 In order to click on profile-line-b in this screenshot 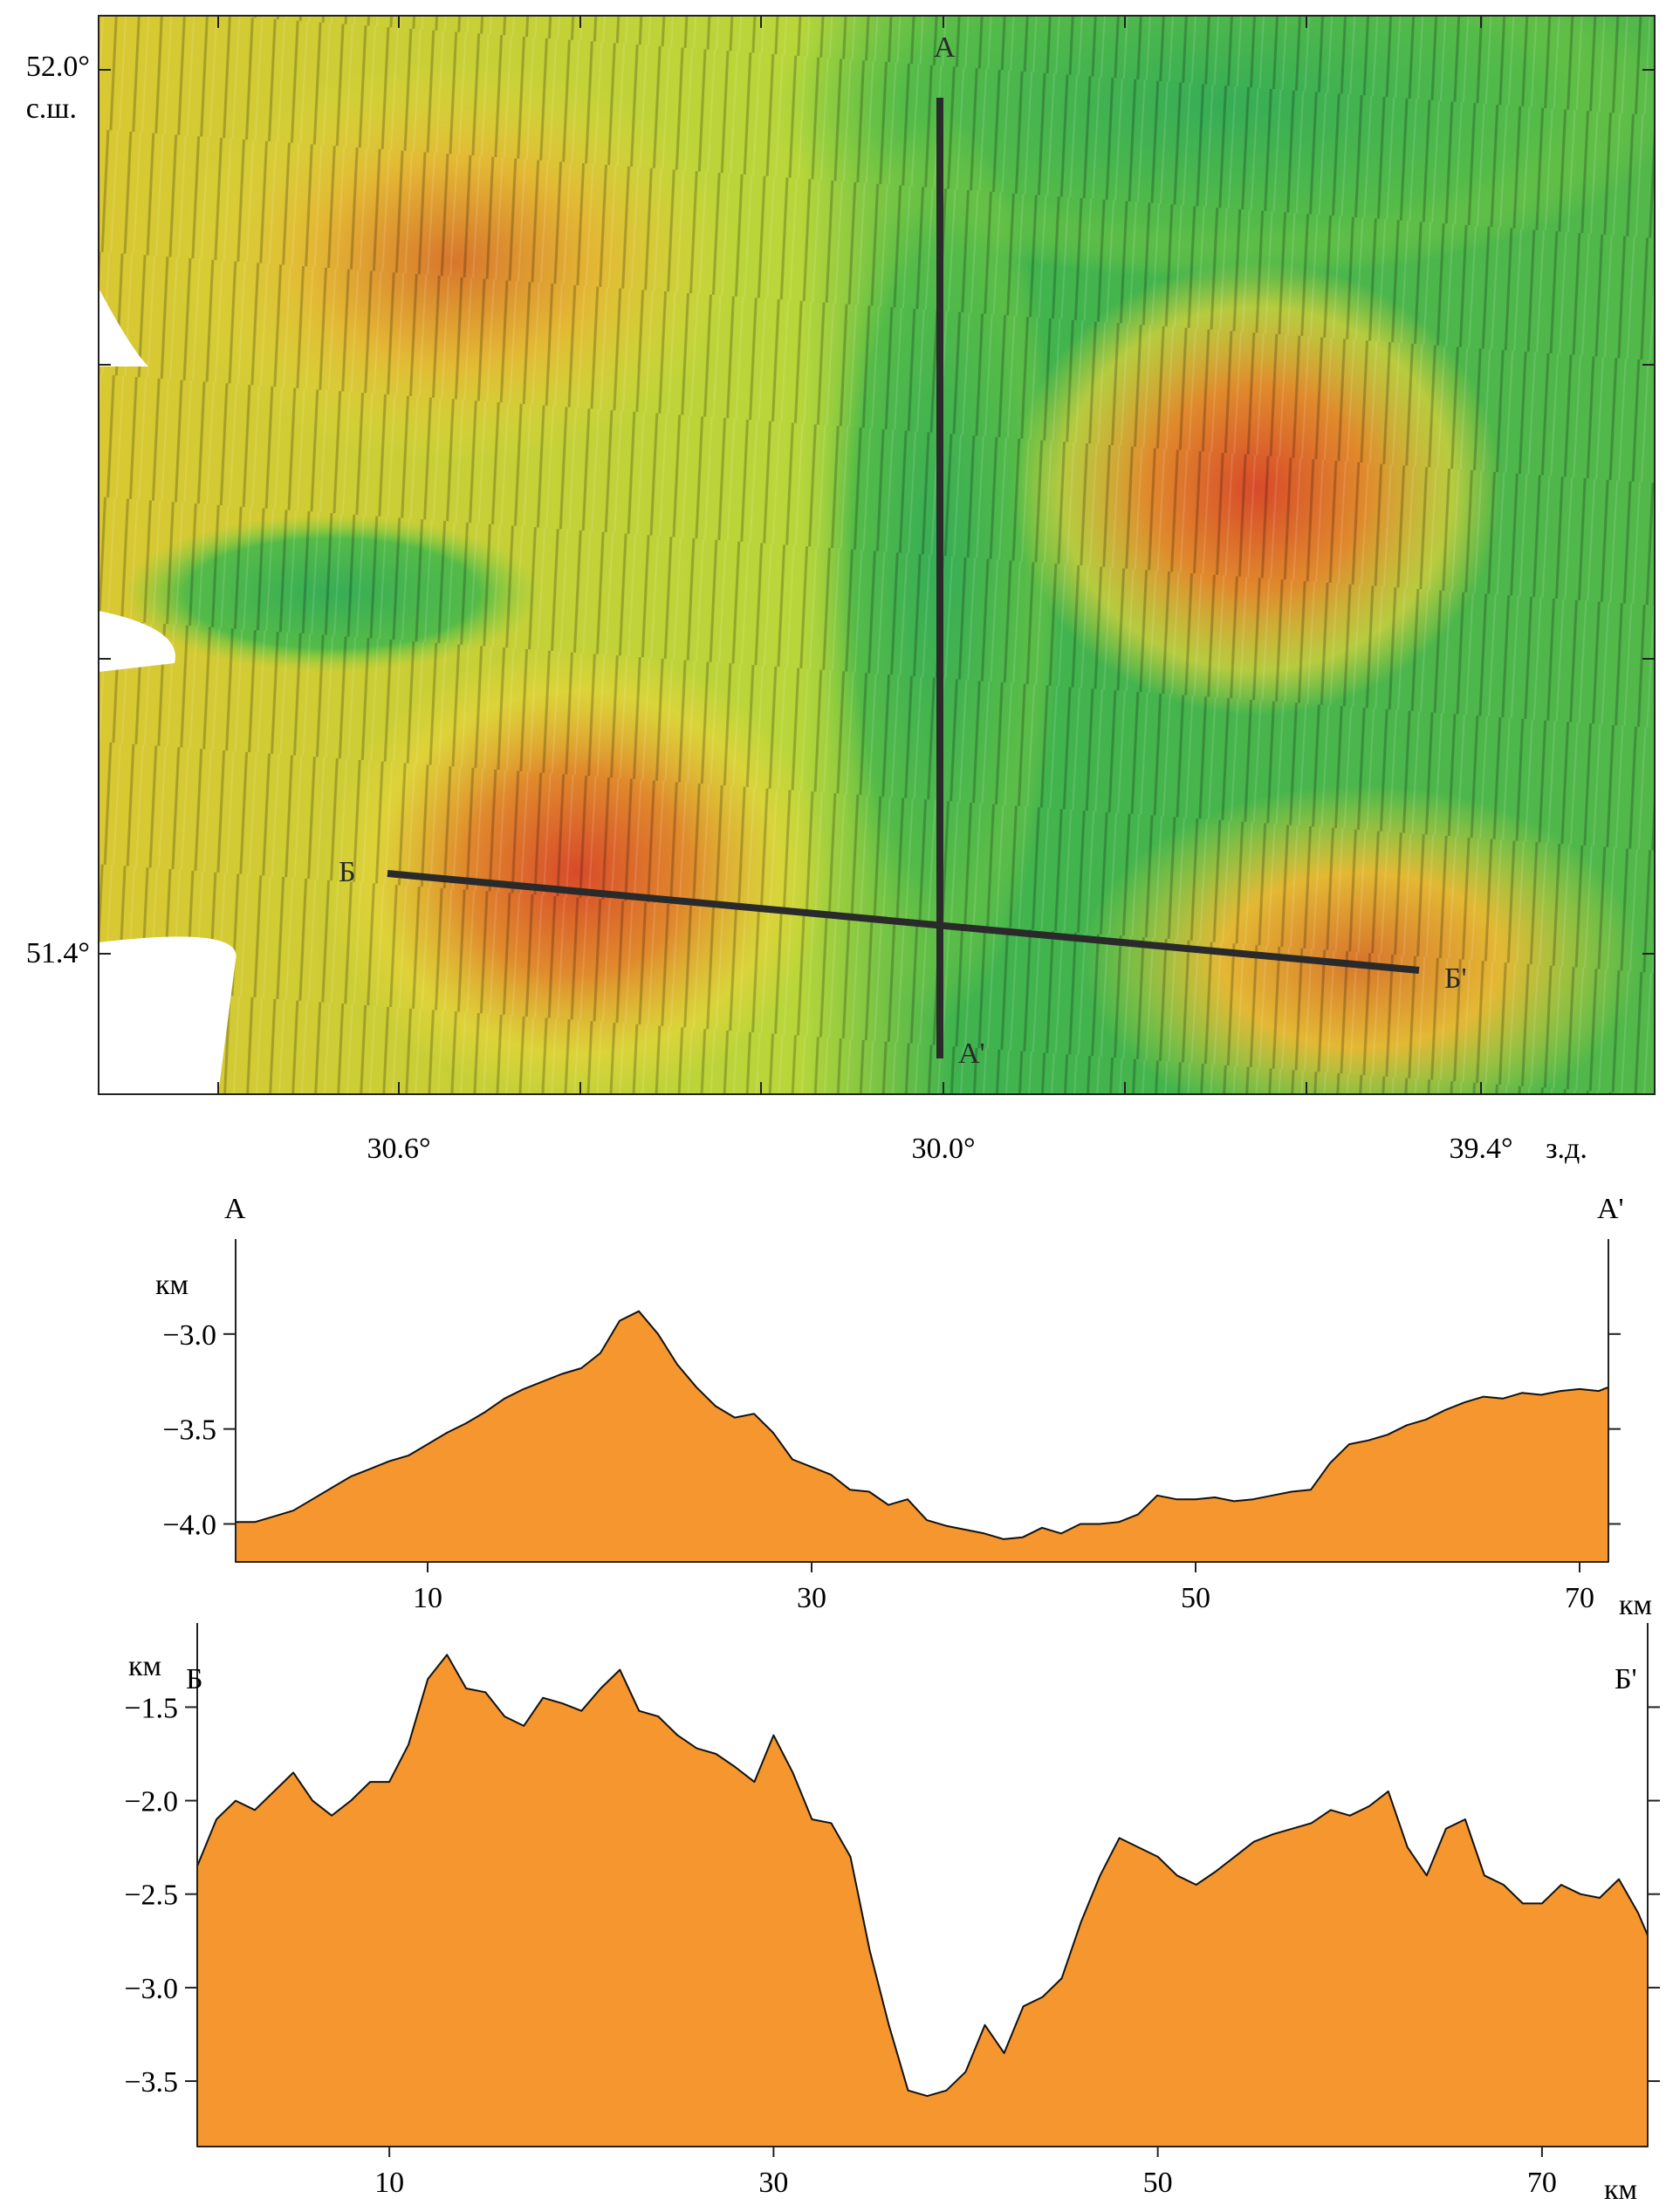, I will do `click(903, 922)`.